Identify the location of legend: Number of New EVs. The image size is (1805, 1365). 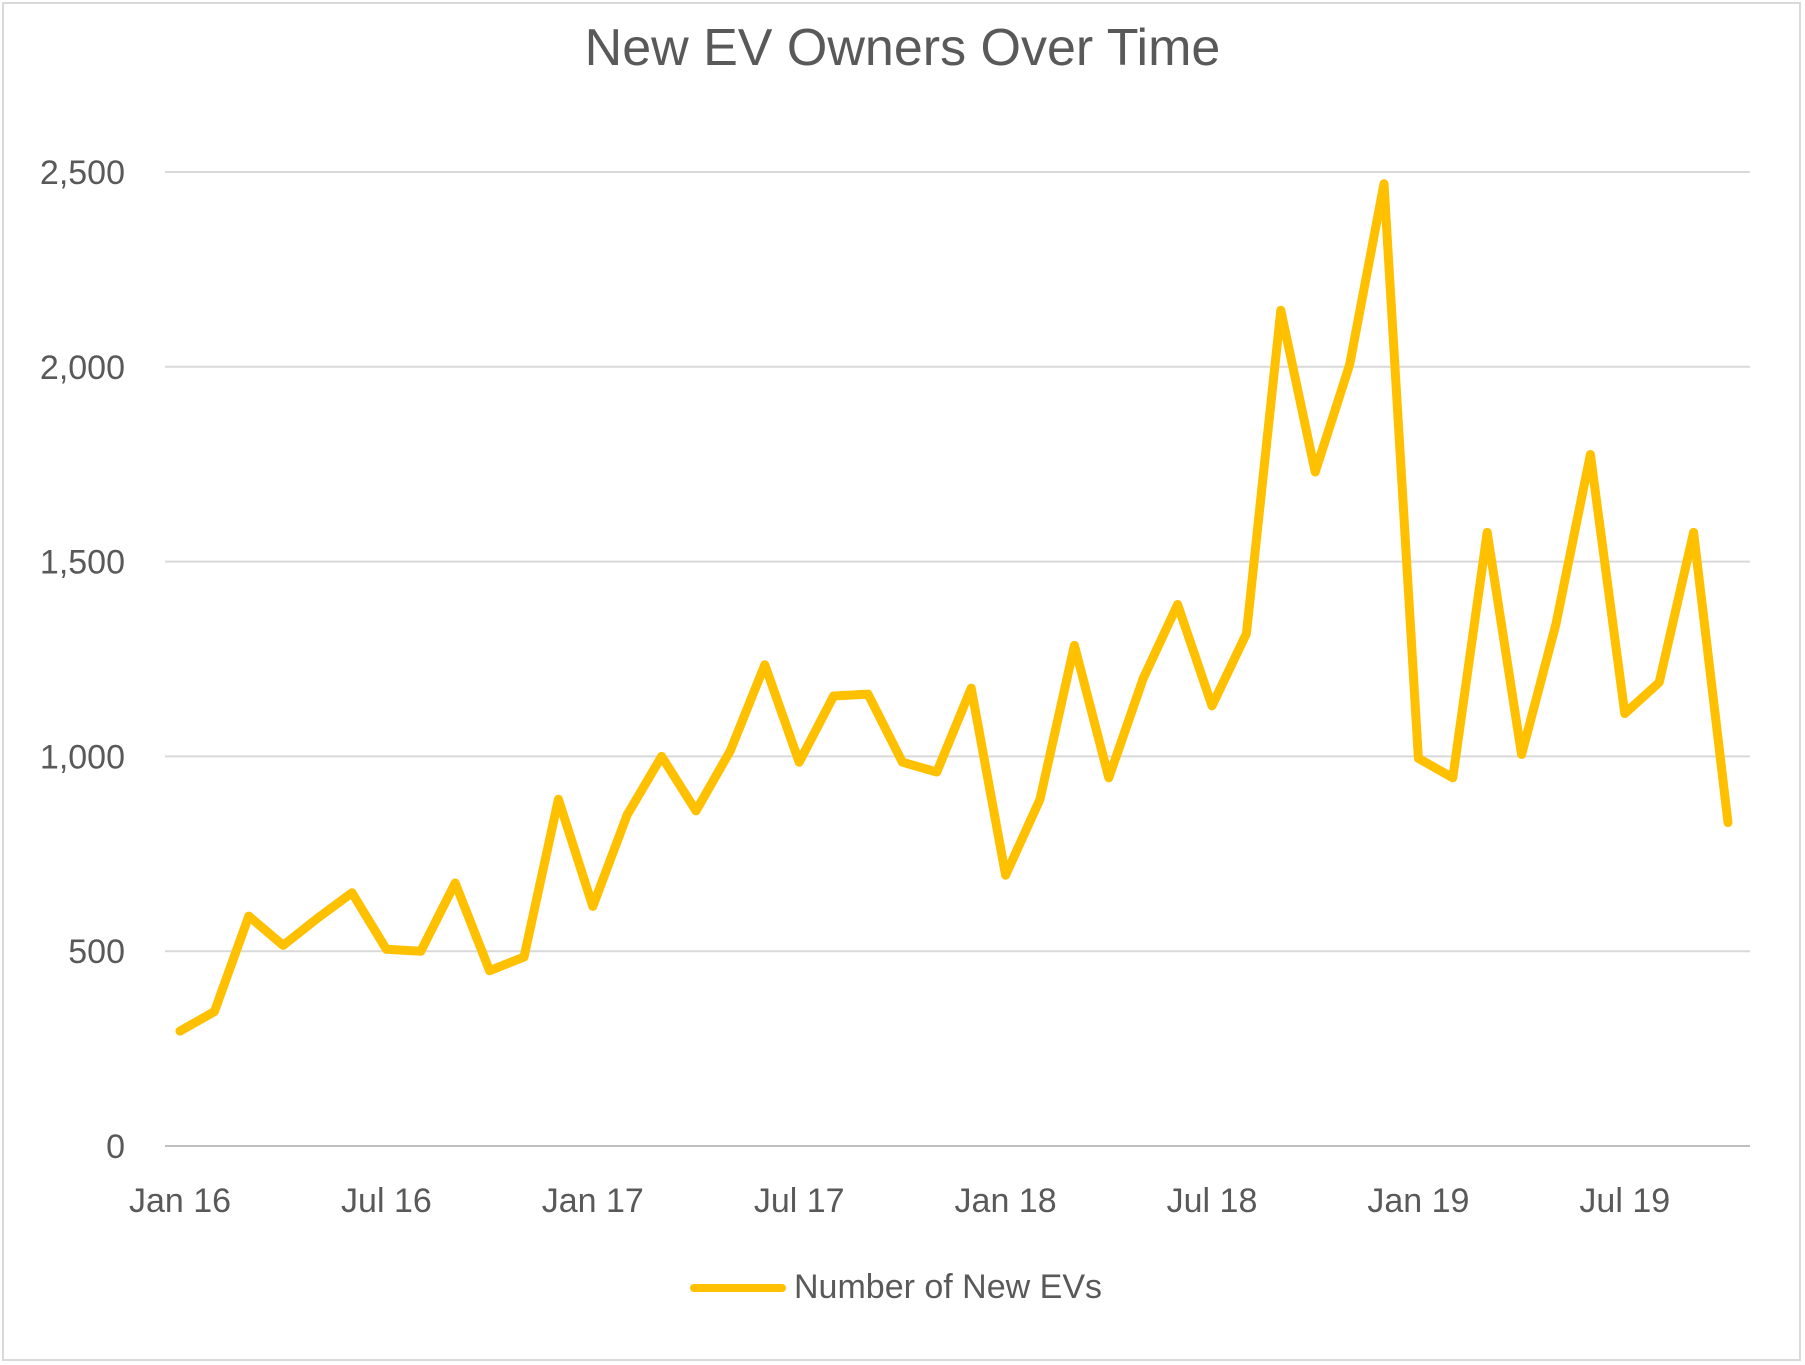
(896, 1287).